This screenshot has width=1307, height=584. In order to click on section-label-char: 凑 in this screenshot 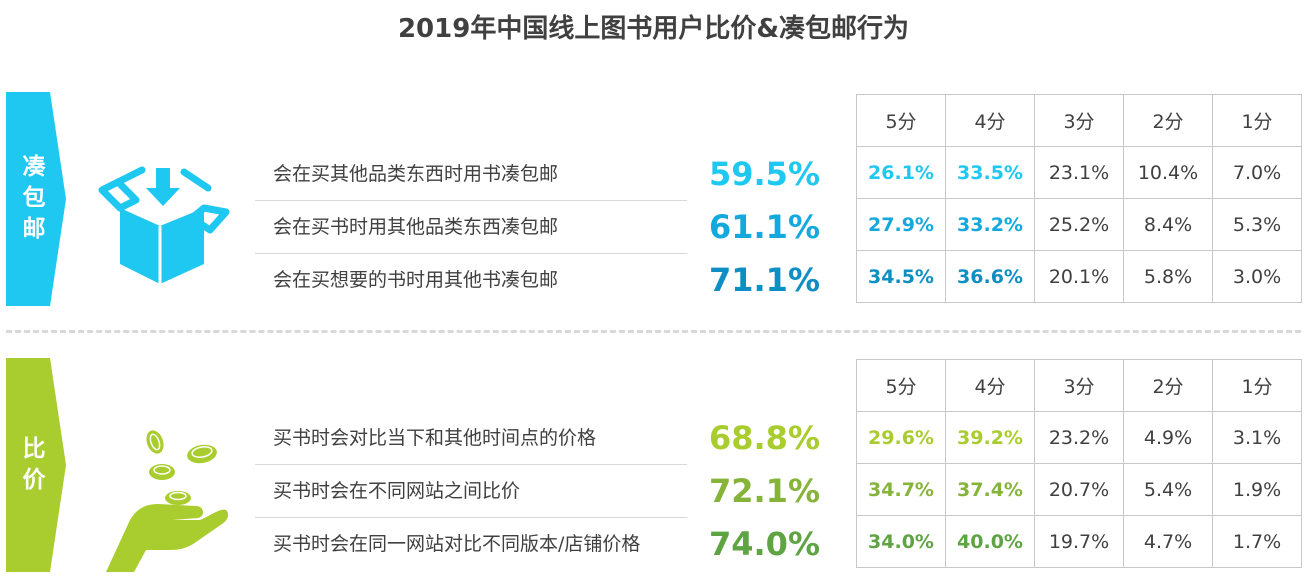, I will do `click(34, 167)`.